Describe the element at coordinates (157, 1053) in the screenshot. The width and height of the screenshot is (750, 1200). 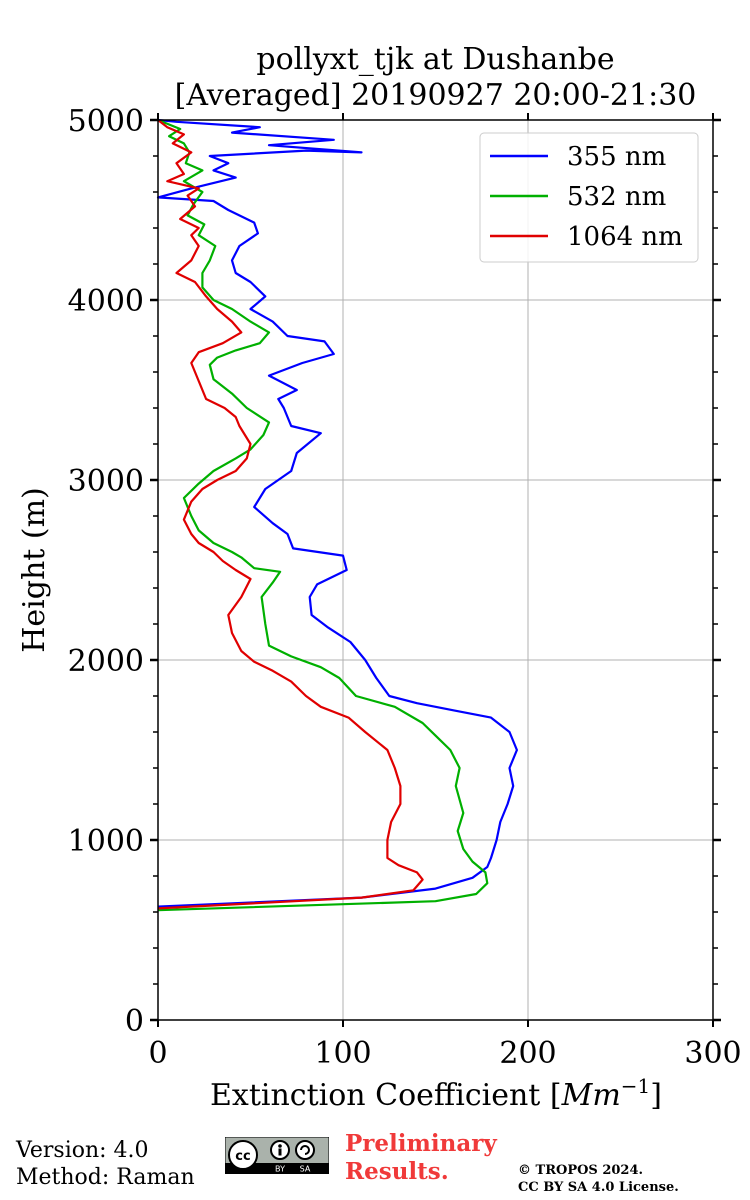
I see `x-tick-label: 0` at that location.